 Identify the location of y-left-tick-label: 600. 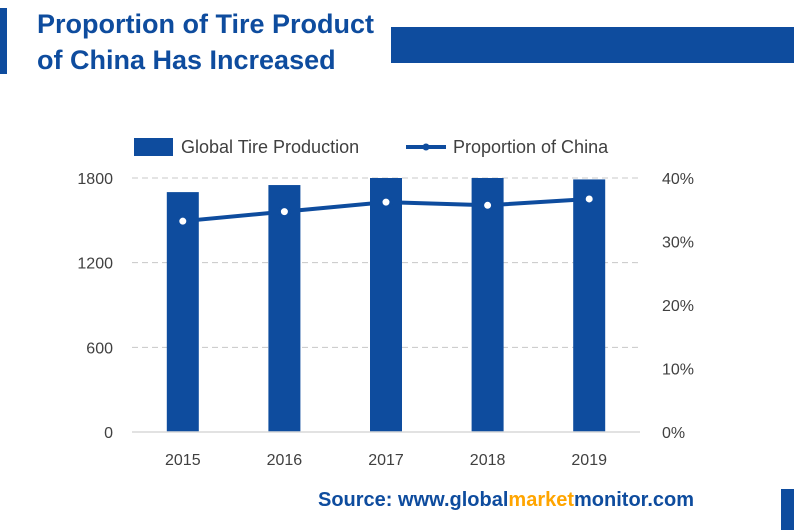
(99, 348).